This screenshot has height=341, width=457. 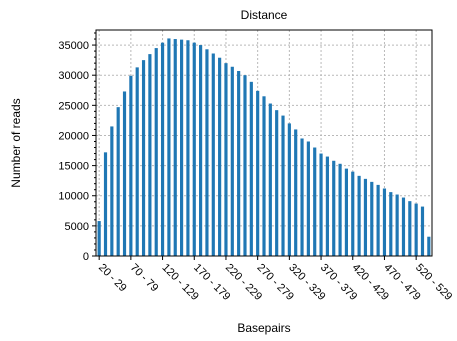 What do you see at coordinates (16, 142) in the screenshot?
I see `y-axis-label: Number of reads` at bounding box center [16, 142].